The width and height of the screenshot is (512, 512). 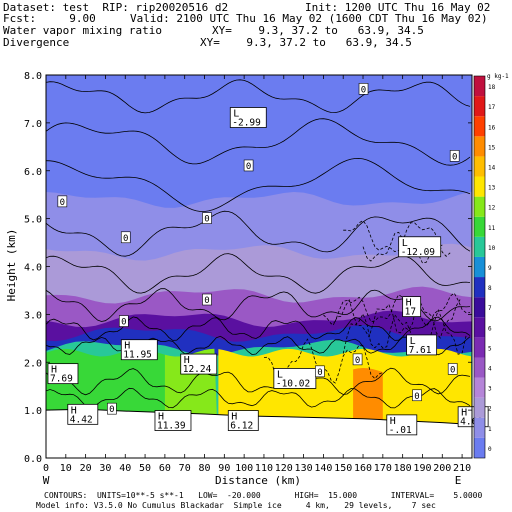 What do you see at coordinates (137, 355) in the screenshot?
I see `extremum-value-label: 11.95` at bounding box center [137, 355].